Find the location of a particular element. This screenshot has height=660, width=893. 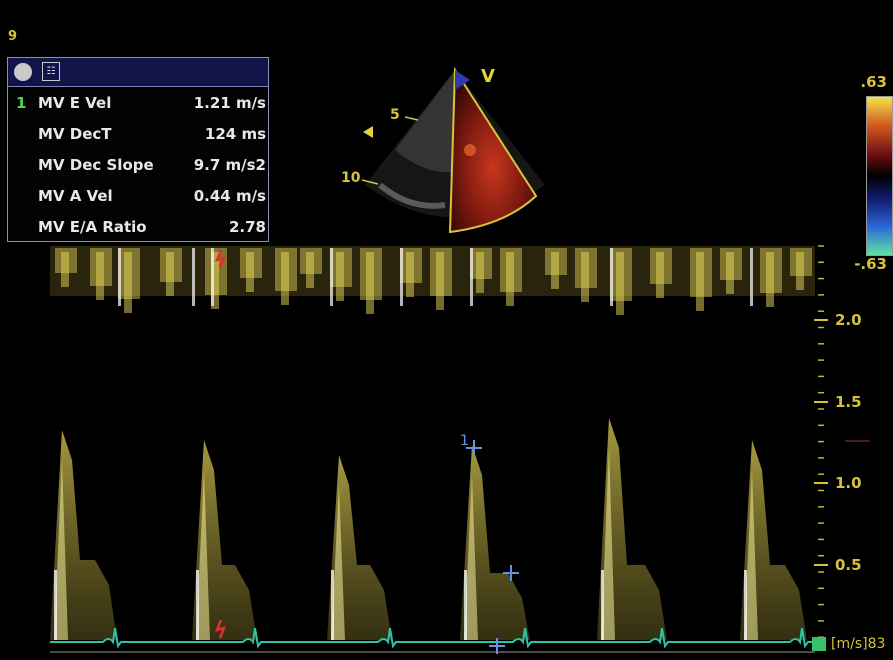

measurement-label: MV E Vel is located at coordinates (75, 103).